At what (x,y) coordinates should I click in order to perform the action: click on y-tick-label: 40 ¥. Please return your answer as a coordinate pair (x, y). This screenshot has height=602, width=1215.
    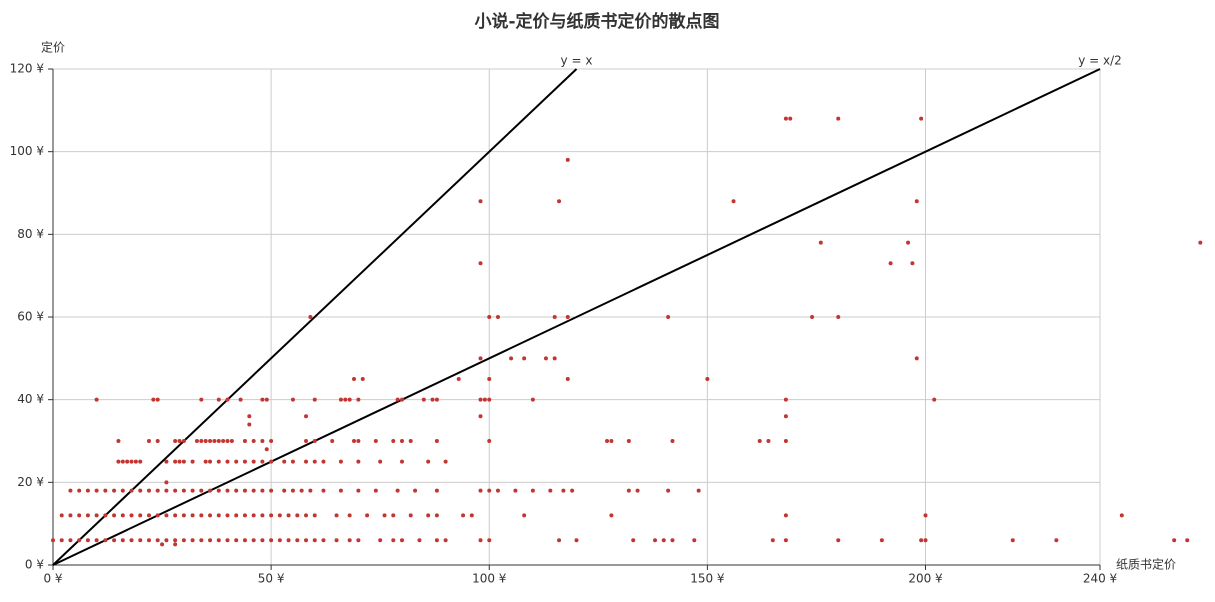
    Looking at the image, I should click on (30, 399).